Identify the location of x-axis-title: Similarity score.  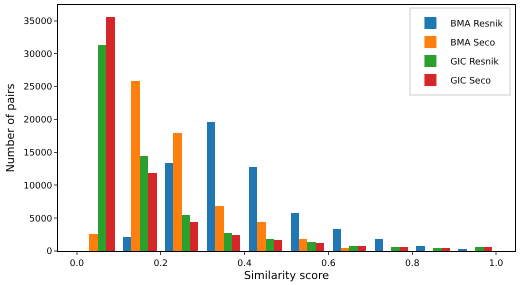
(287, 275).